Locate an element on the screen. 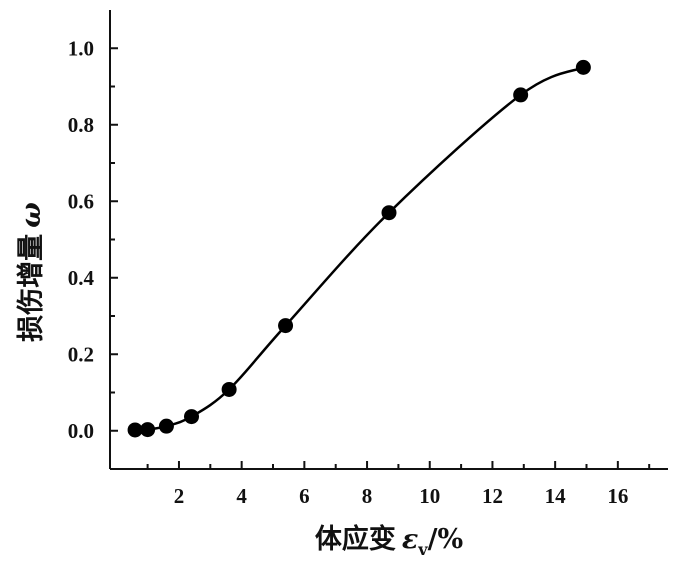  y-tick-label: 1.0 is located at coordinates (81, 48).